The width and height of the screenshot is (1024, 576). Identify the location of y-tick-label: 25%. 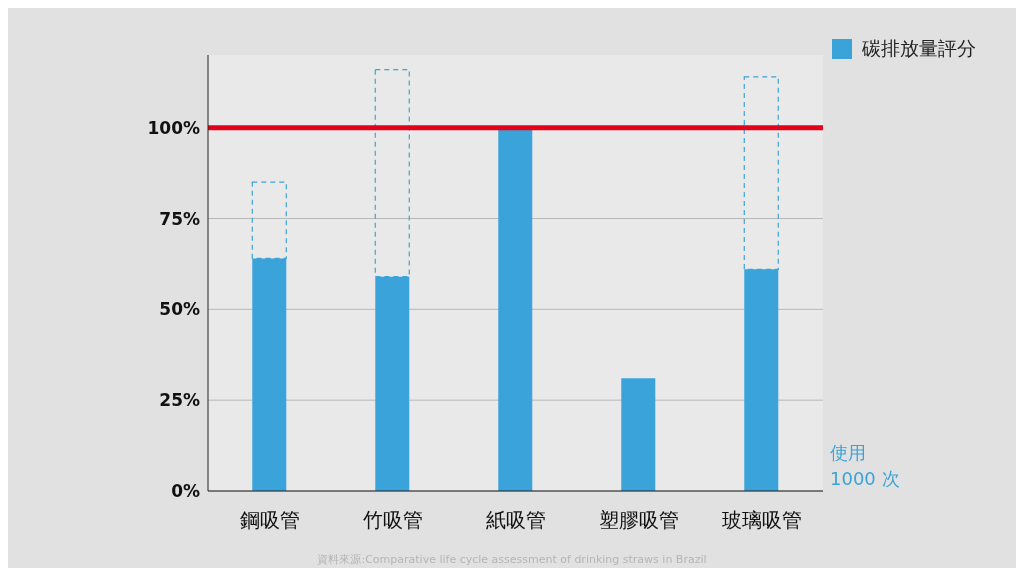
(179, 400).